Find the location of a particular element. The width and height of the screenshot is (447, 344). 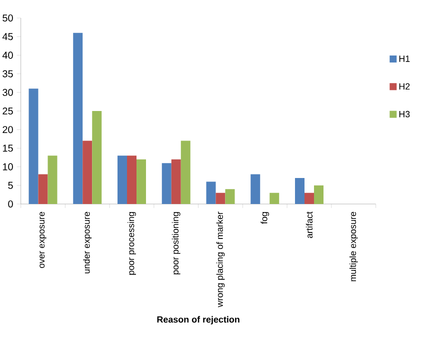

x-tick-label: under exposure is located at coordinates (87, 243).